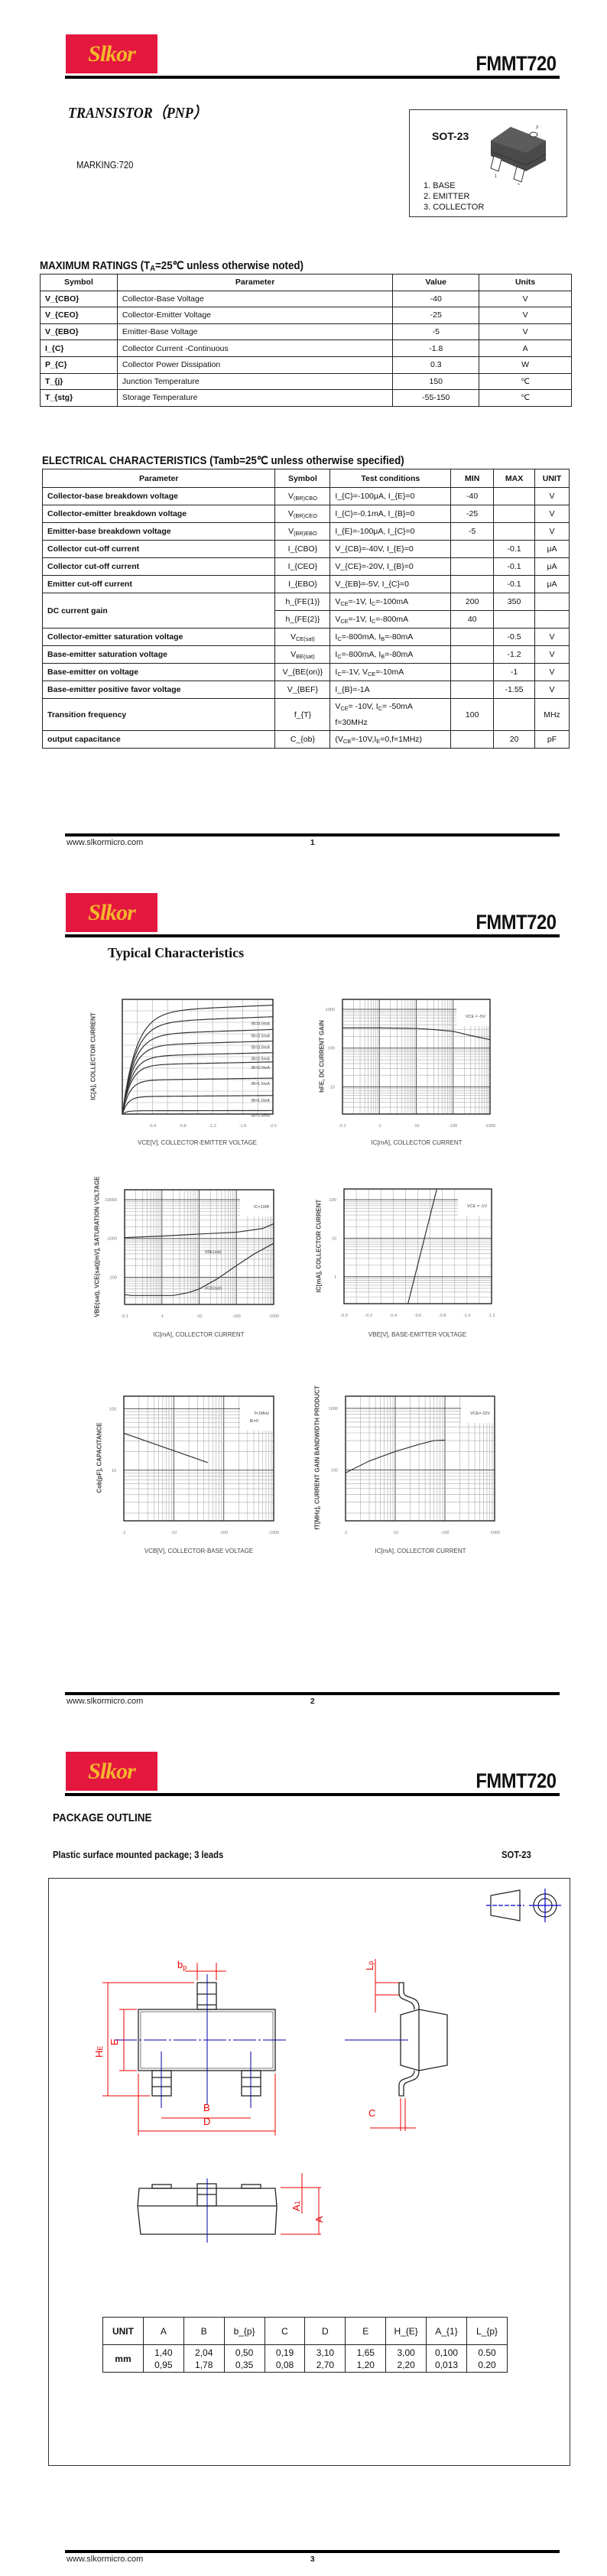 The height and width of the screenshot is (2576, 607). I want to click on chart-svg: -0.1 -1 -10 -100 -1000 1000 100 10 VCE = -5V, so click(410, 1064).